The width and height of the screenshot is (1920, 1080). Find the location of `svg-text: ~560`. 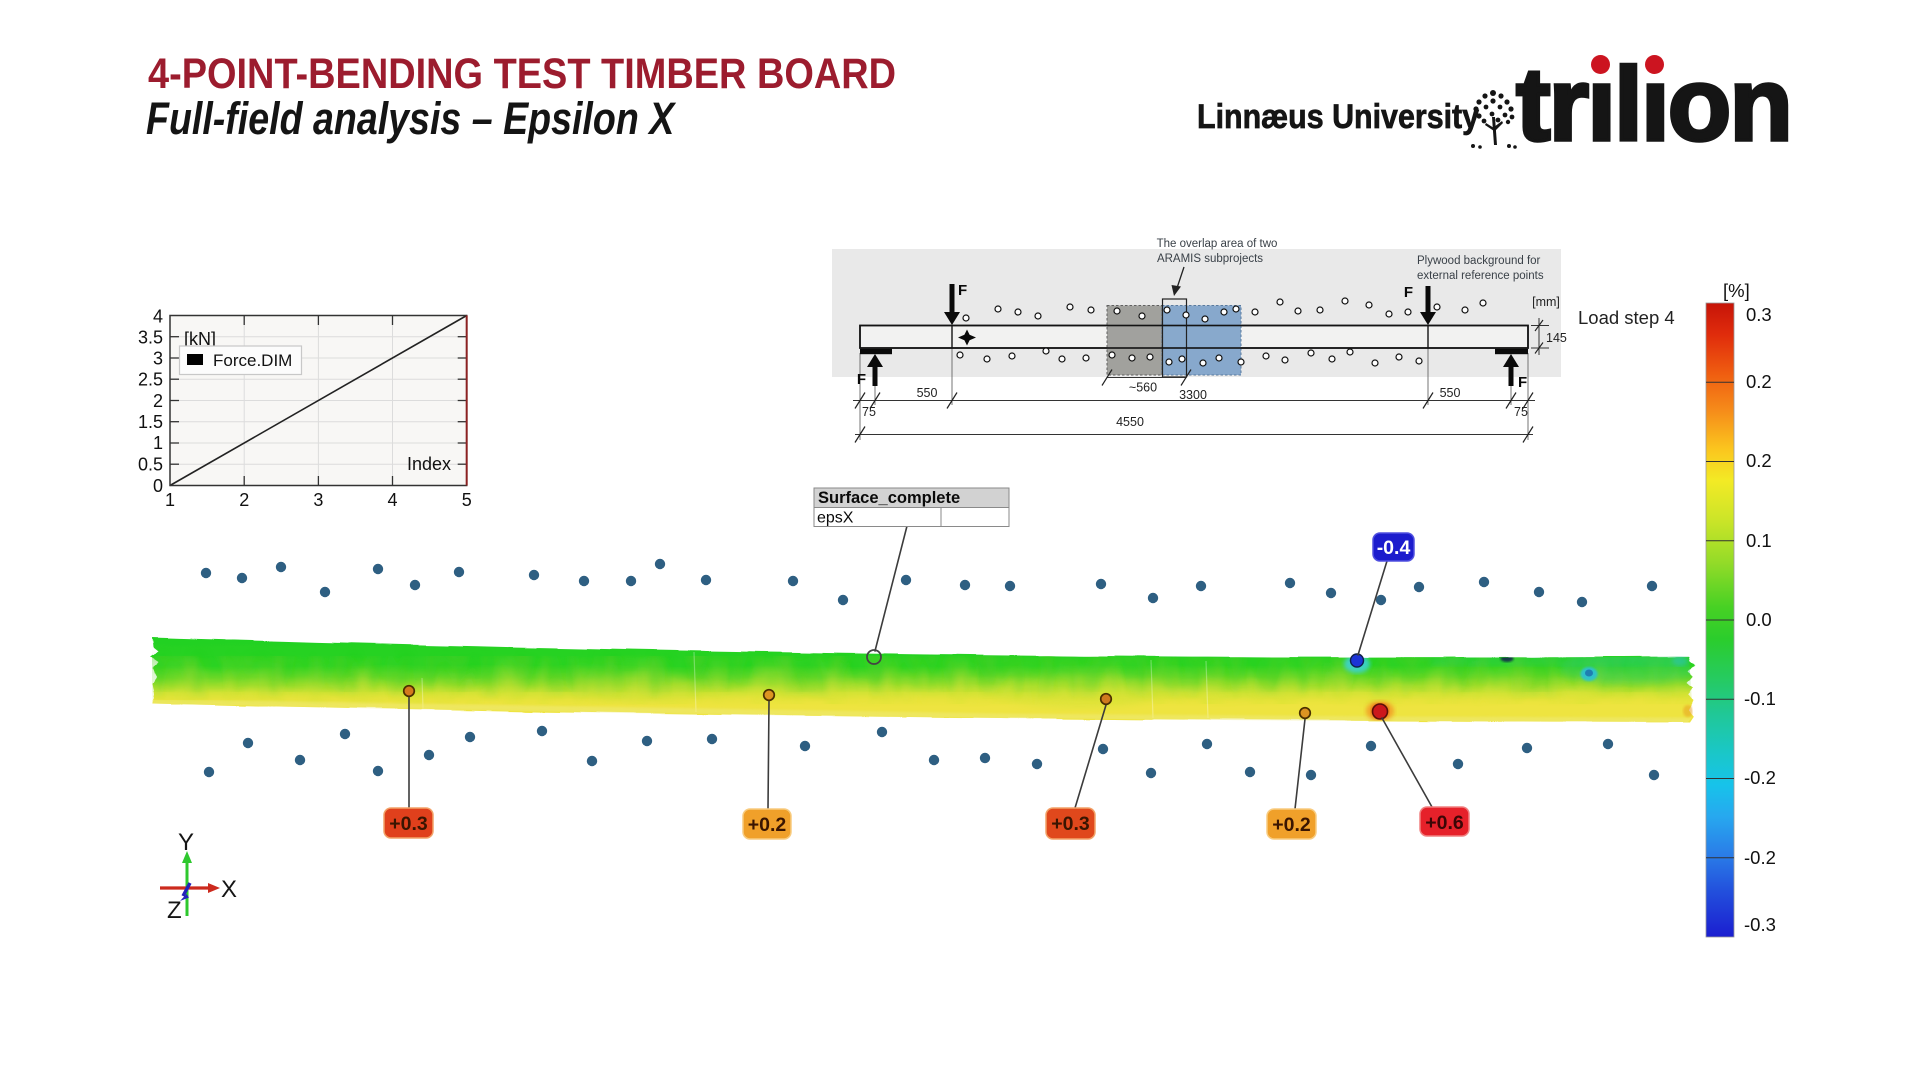

svg-text: ~560 is located at coordinates (1143, 388).